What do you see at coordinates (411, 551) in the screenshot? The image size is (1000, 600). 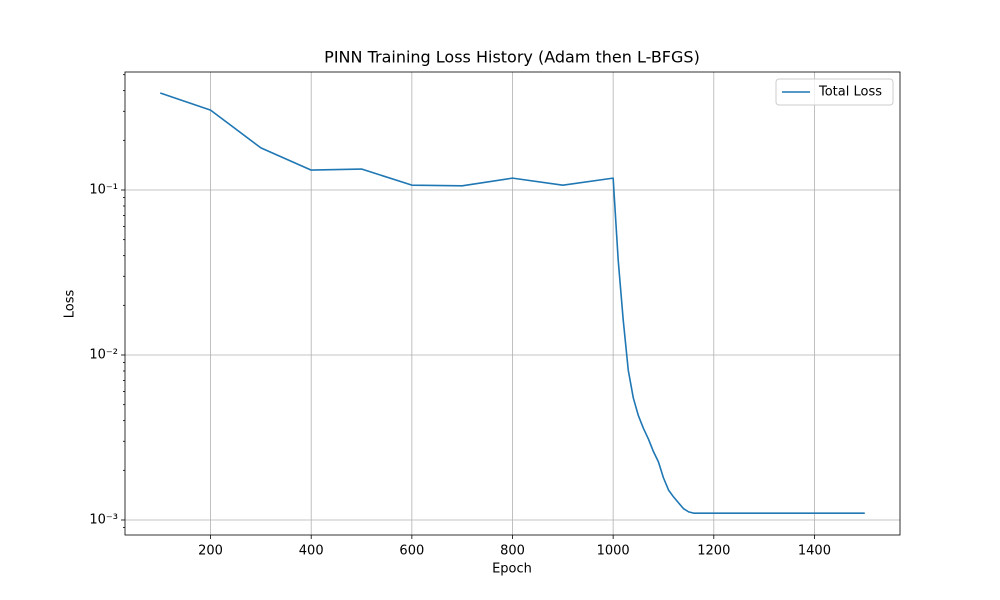 I see `x-tick-label: 600` at bounding box center [411, 551].